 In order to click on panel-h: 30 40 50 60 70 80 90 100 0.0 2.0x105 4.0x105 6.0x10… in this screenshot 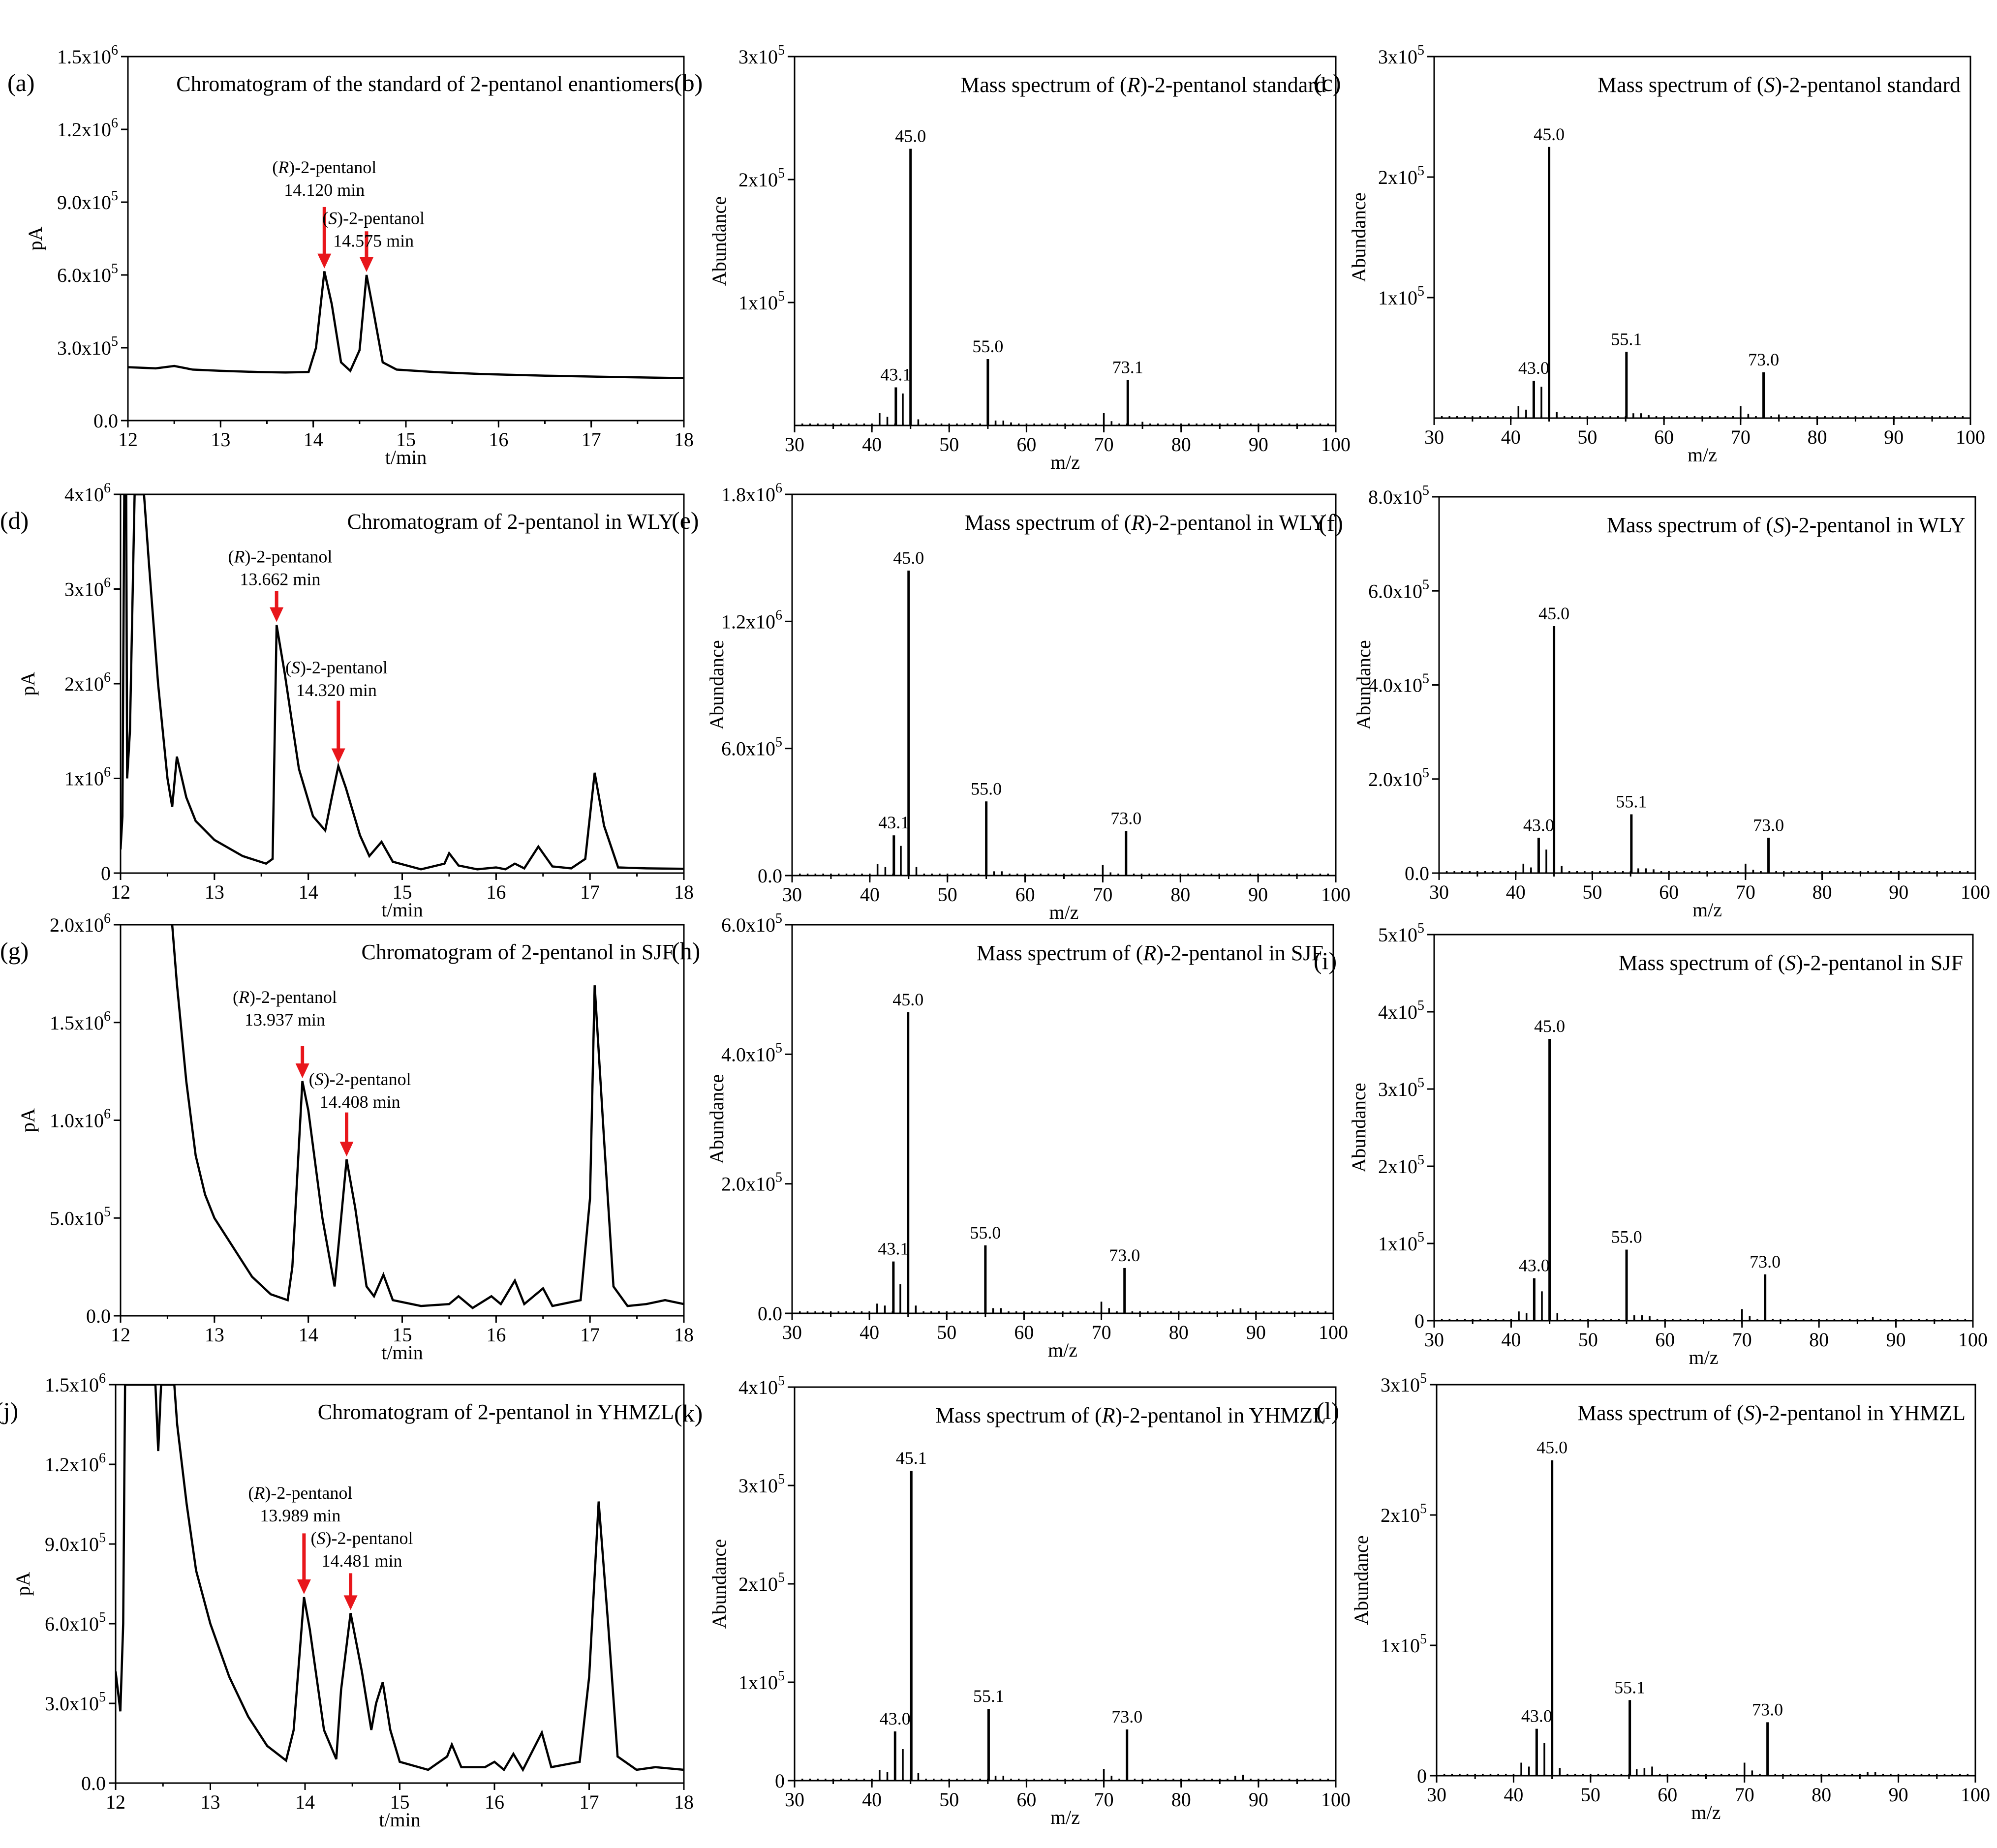, I will do `click(1010, 1136)`.